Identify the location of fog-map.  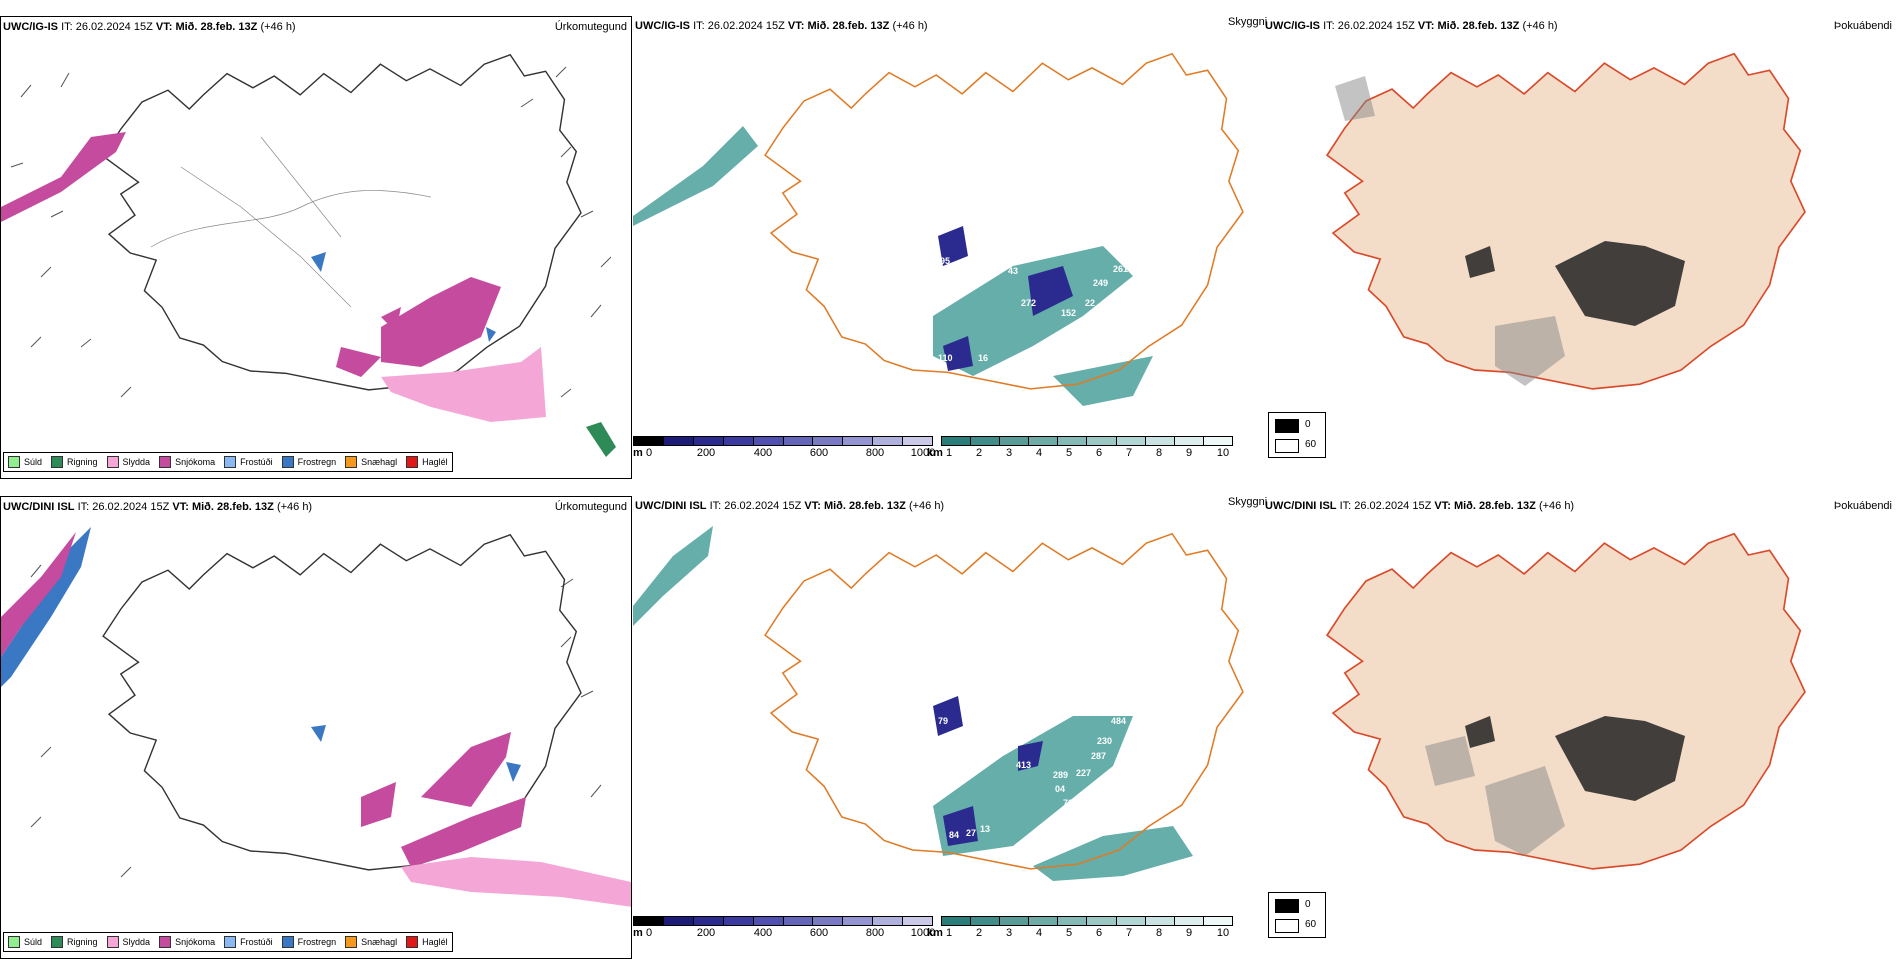
(1566, 221).